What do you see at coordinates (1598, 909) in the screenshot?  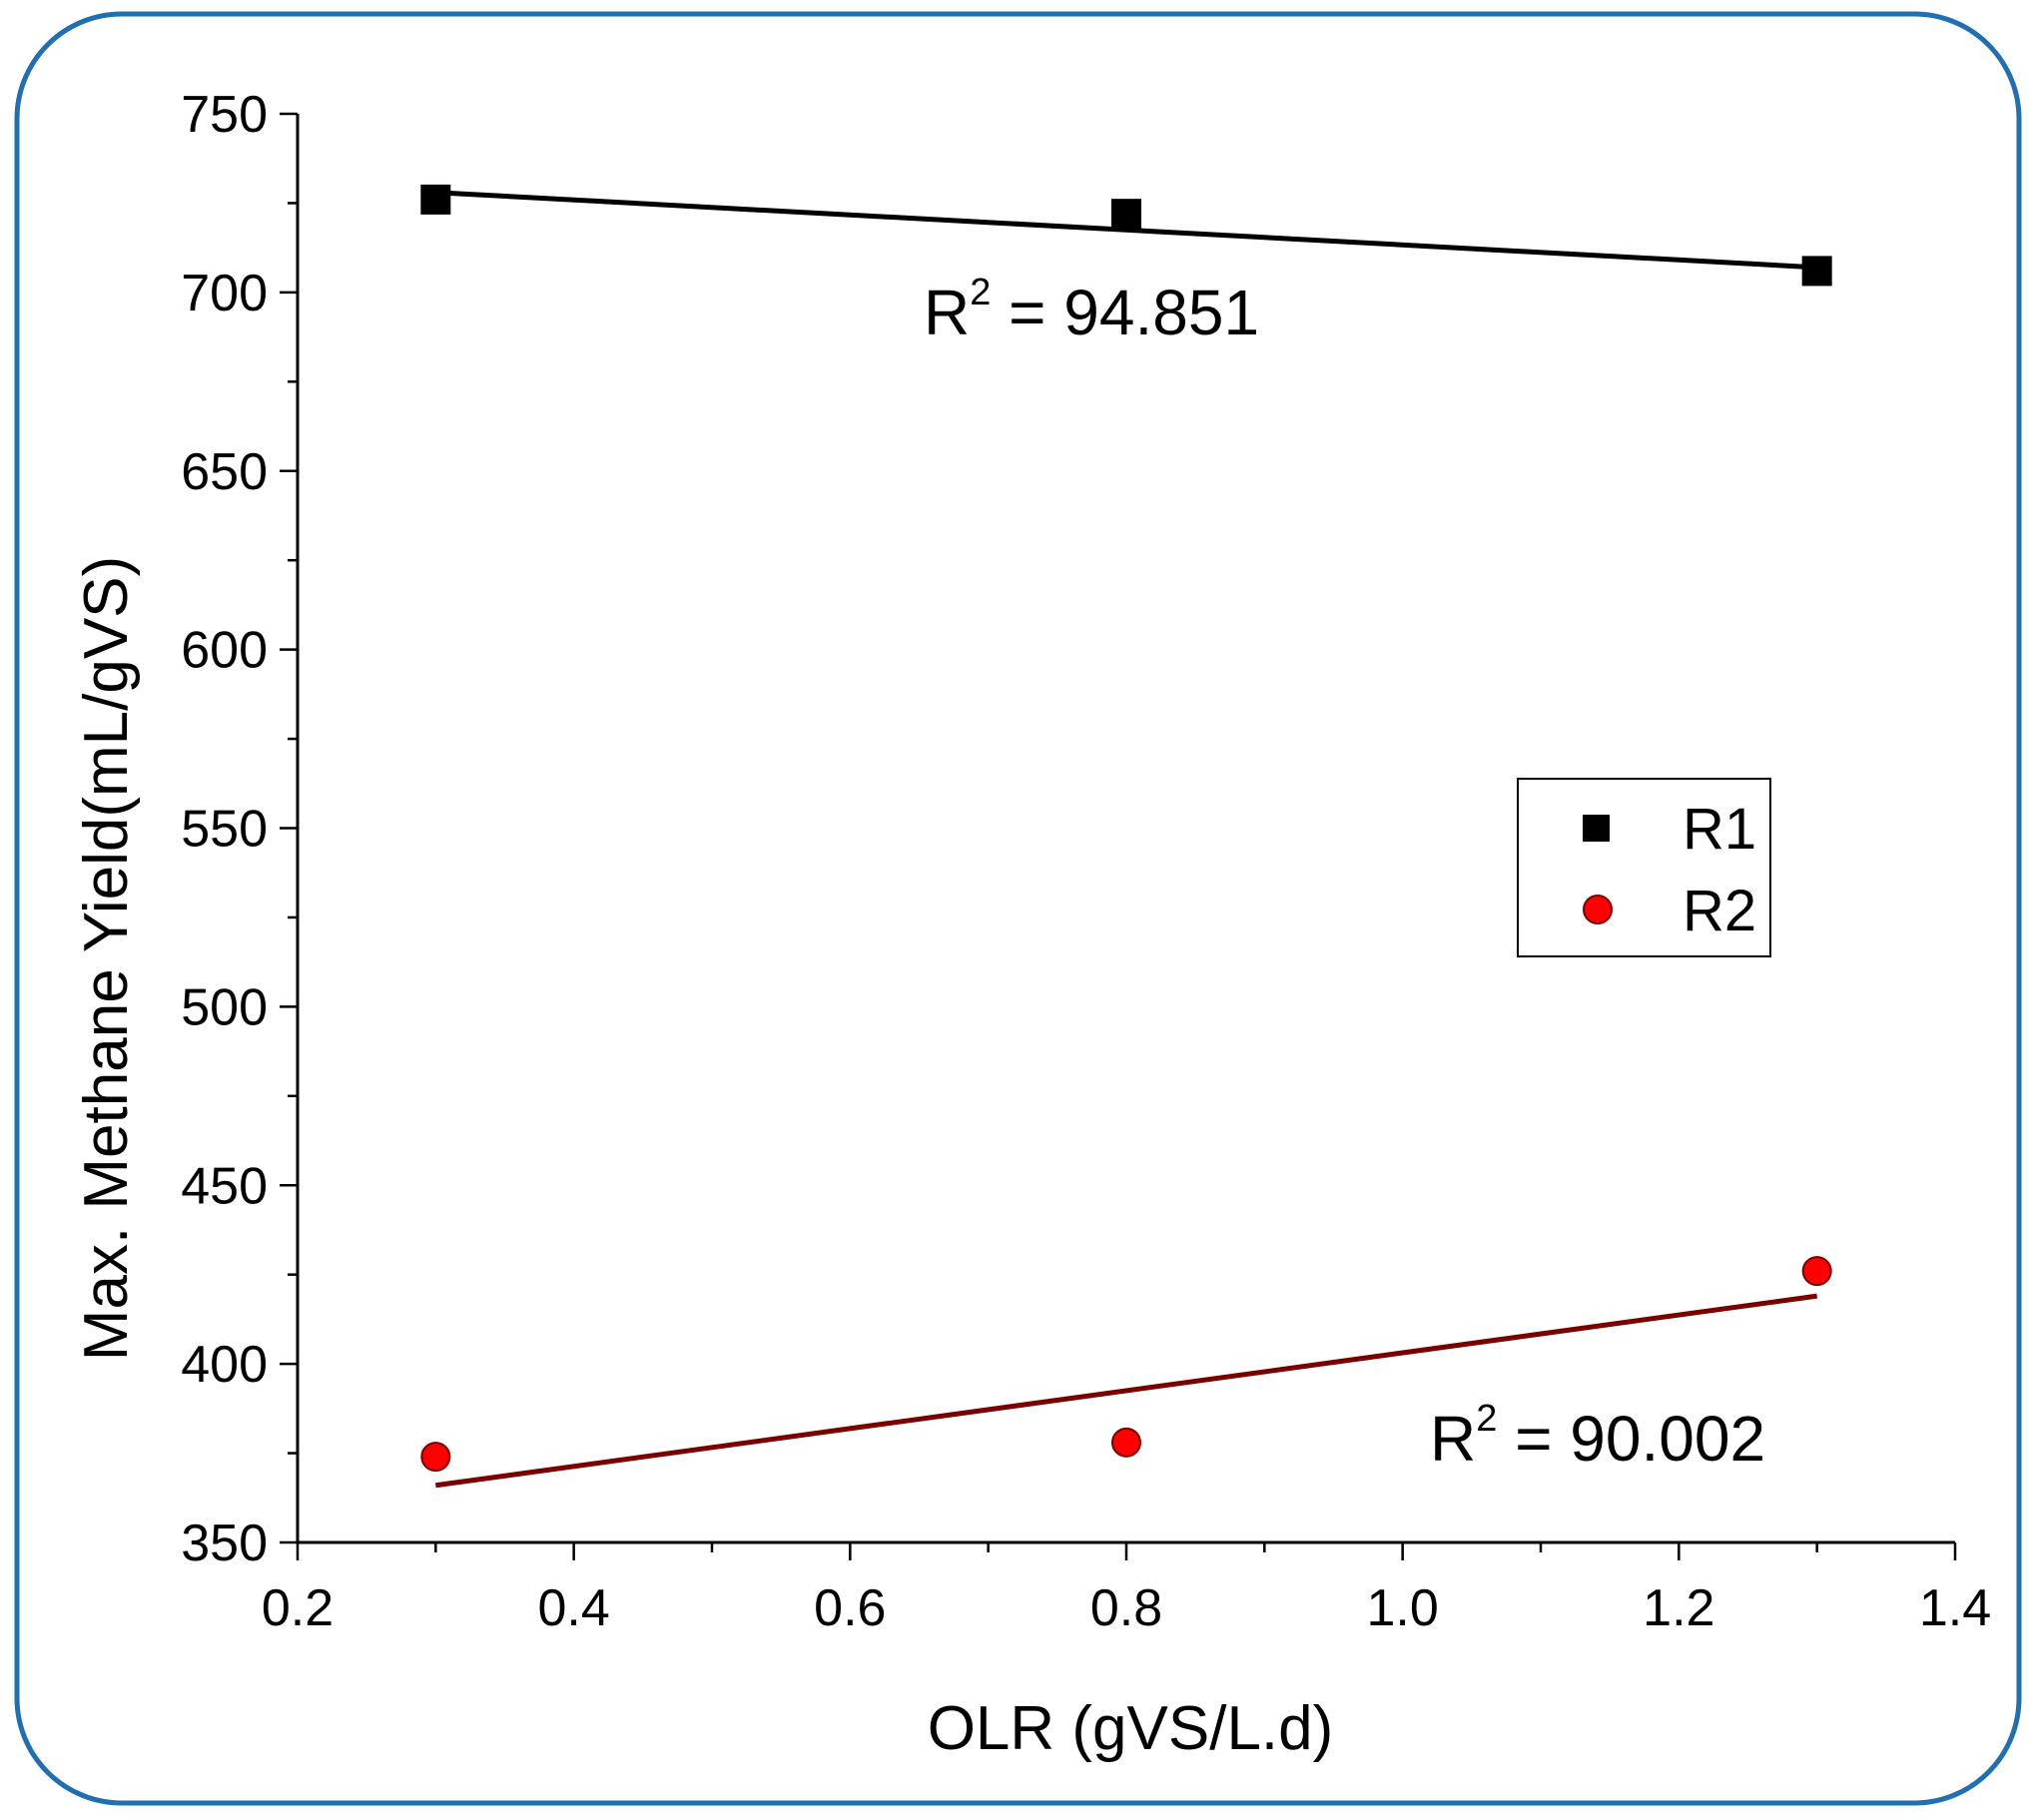 I see `legend-marker-r2` at bounding box center [1598, 909].